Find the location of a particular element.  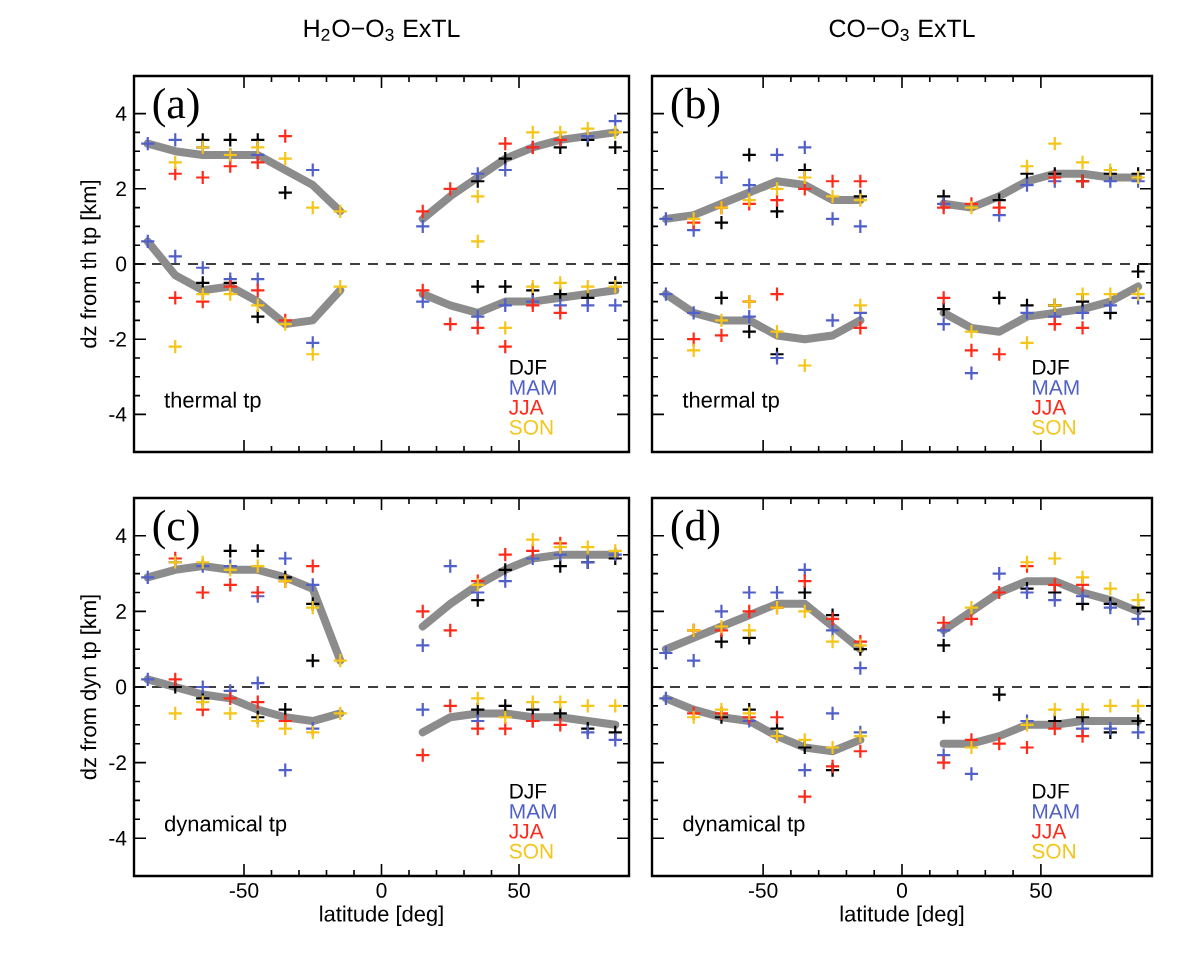

y-axis-title: dz from dyn tp [km] is located at coordinates (90, 687).